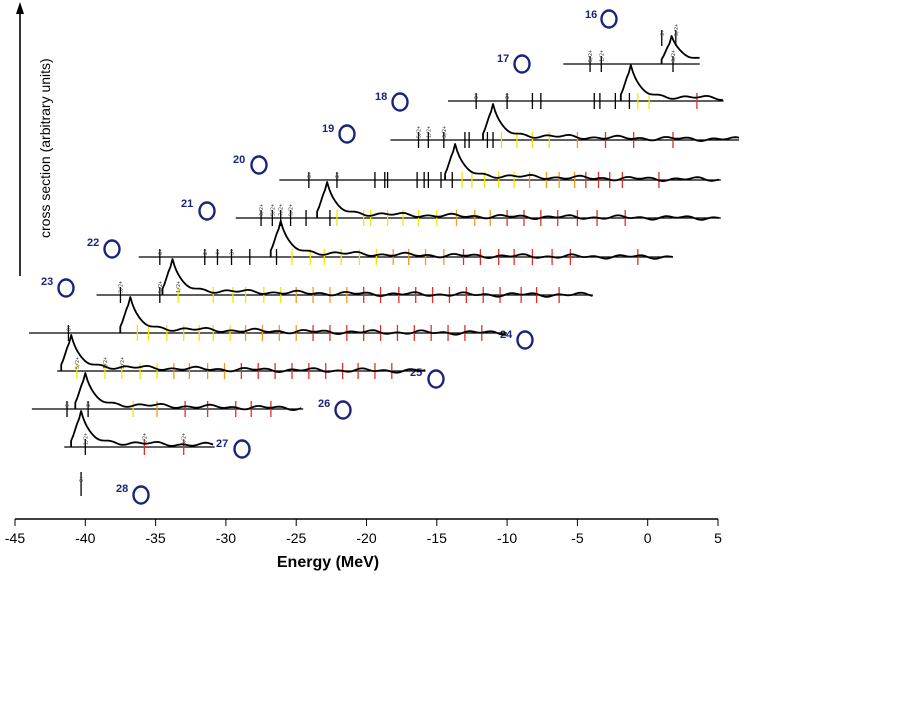 The height and width of the screenshot is (713, 898). I want to click on x-tick-label: -10, so click(507, 538).